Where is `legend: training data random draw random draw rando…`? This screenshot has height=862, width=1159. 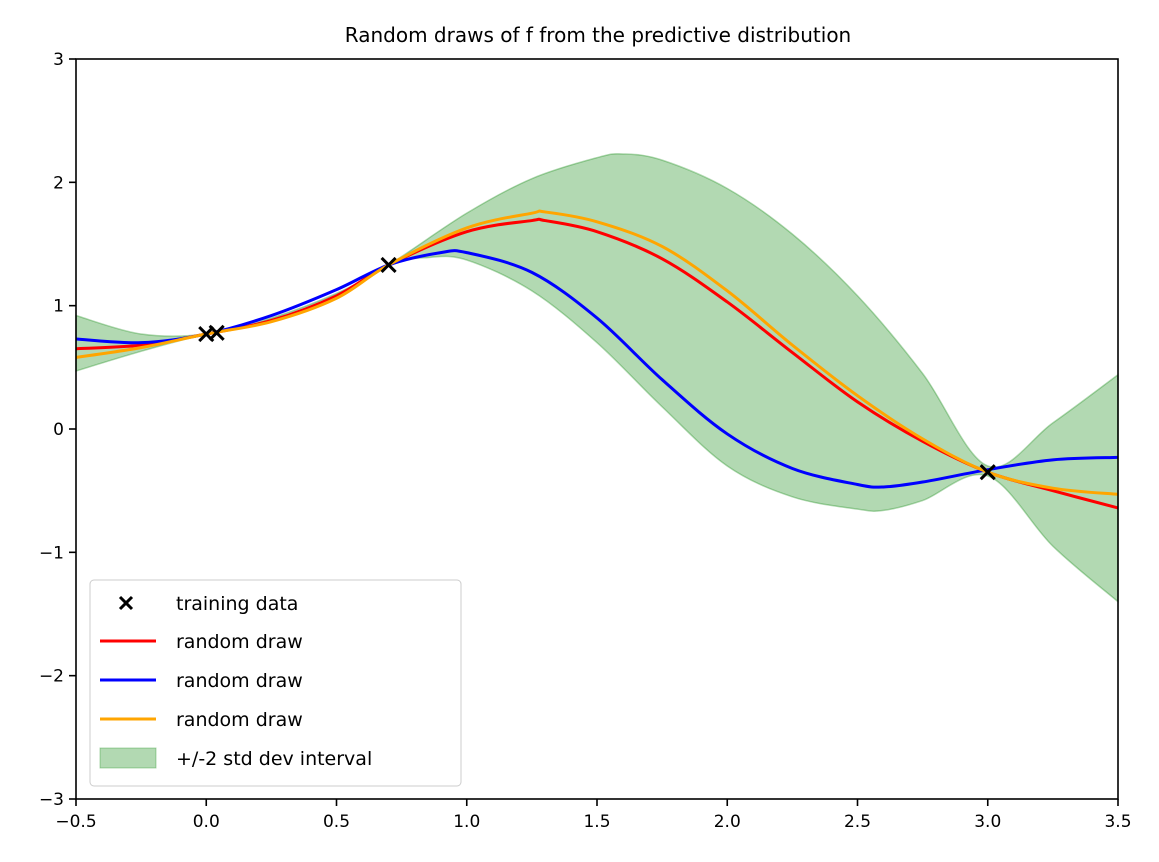
legend: training data random draw random draw rando… is located at coordinates (275, 683).